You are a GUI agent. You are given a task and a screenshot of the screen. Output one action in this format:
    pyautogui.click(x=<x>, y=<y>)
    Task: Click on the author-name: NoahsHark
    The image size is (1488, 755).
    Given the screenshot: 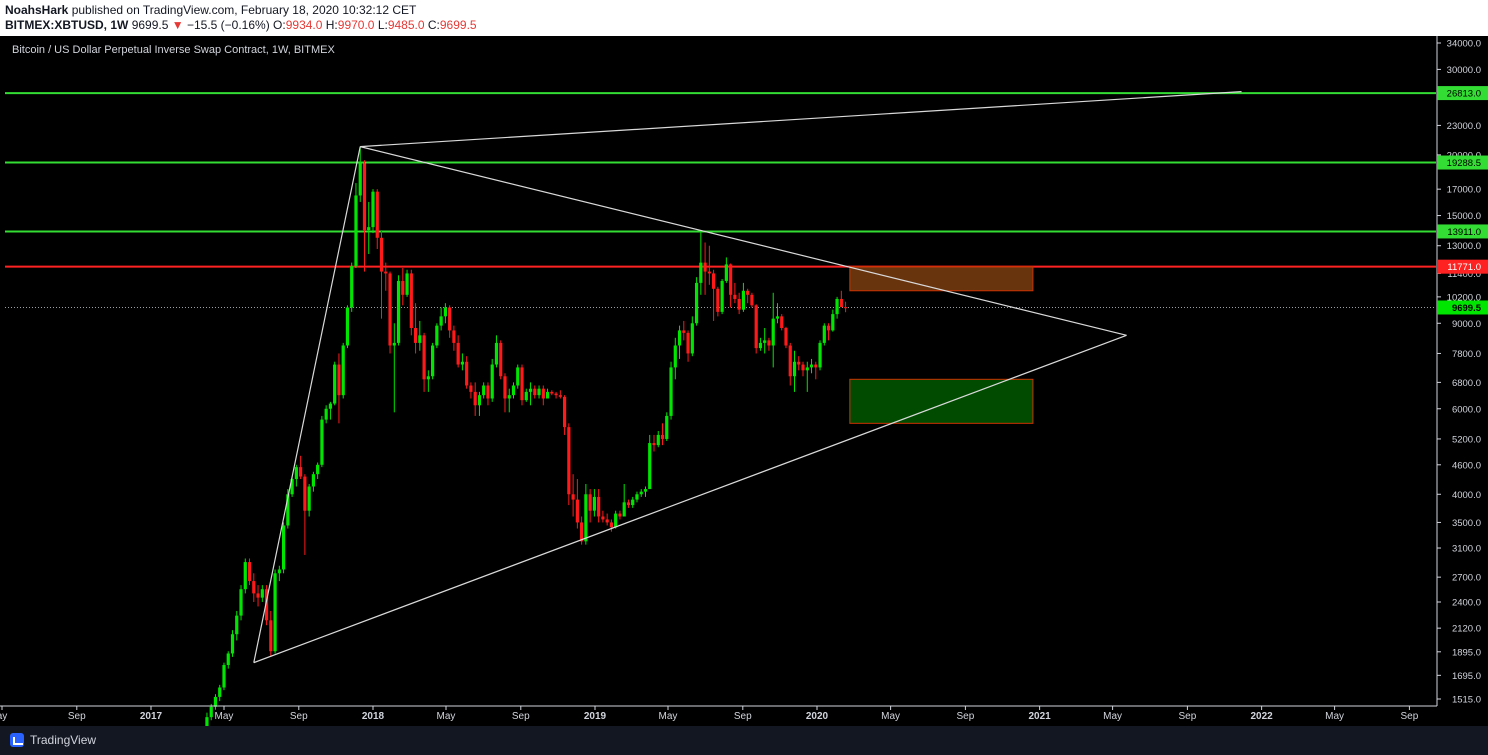 What is the action you would take?
    pyautogui.click(x=37, y=10)
    